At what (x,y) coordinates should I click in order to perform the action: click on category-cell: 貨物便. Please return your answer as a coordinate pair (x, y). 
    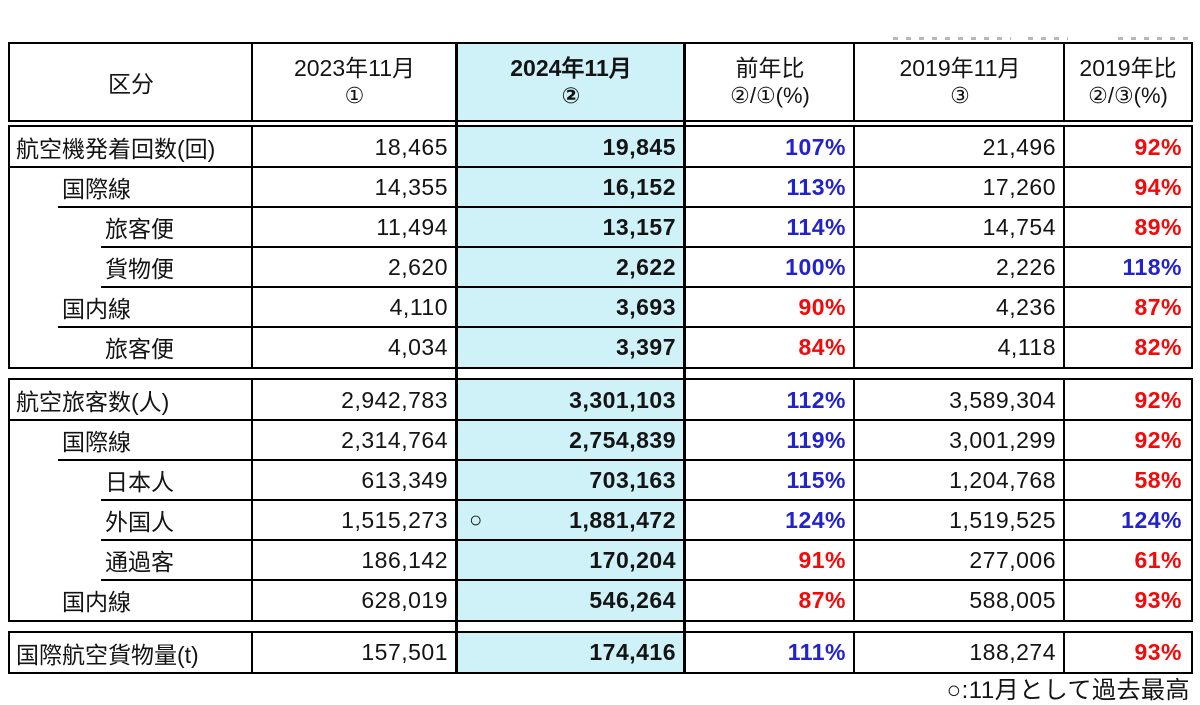
    Looking at the image, I should click on (131, 267).